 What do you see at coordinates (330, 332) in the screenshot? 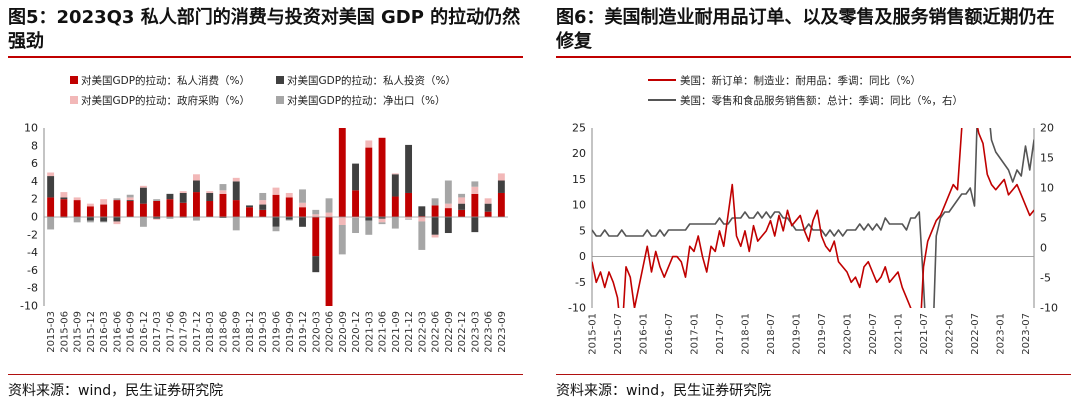
I see `x-tick-label: 2020-06` at bounding box center [330, 332].